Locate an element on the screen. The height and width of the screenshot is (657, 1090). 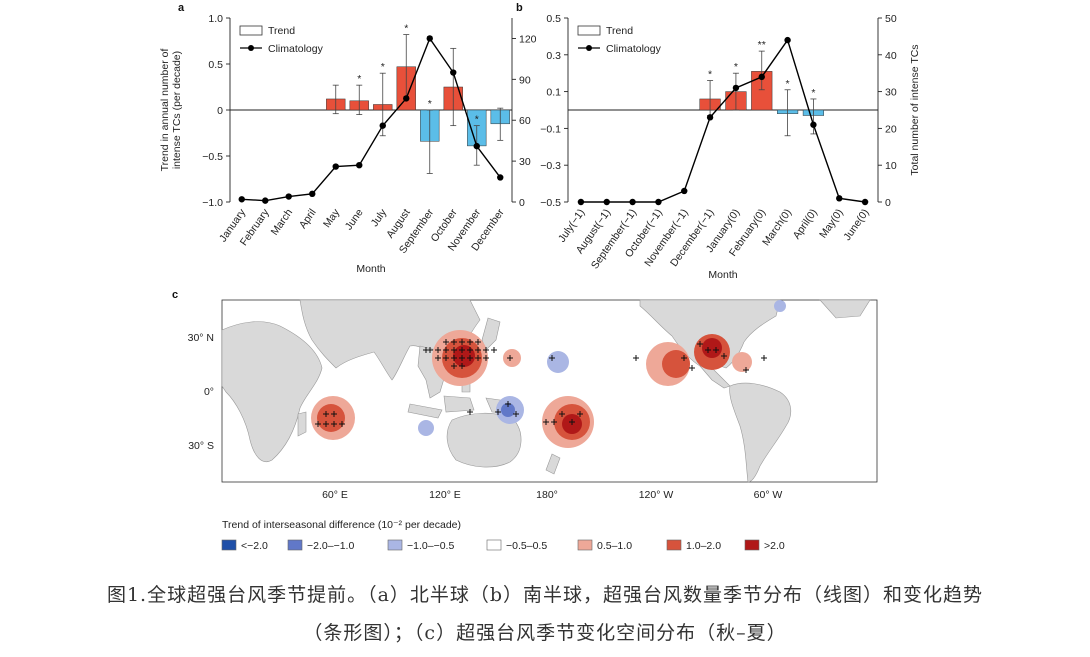
panel-a-xtick-label: July is located at coordinates (379, 217).